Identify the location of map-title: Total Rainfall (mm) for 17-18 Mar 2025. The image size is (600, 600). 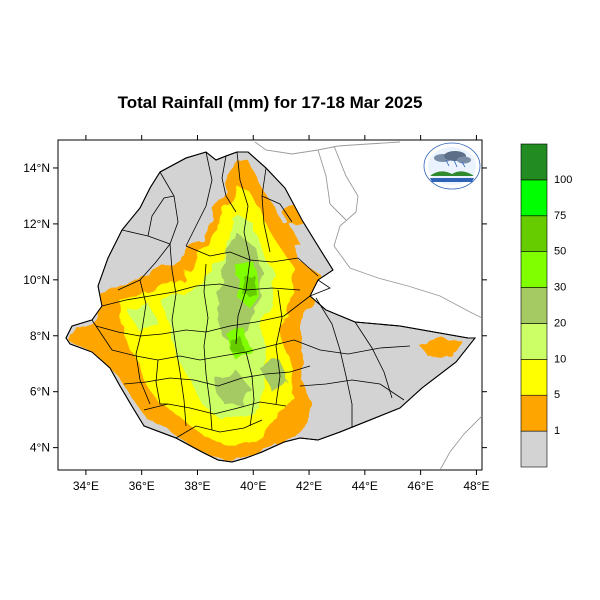
(270, 102).